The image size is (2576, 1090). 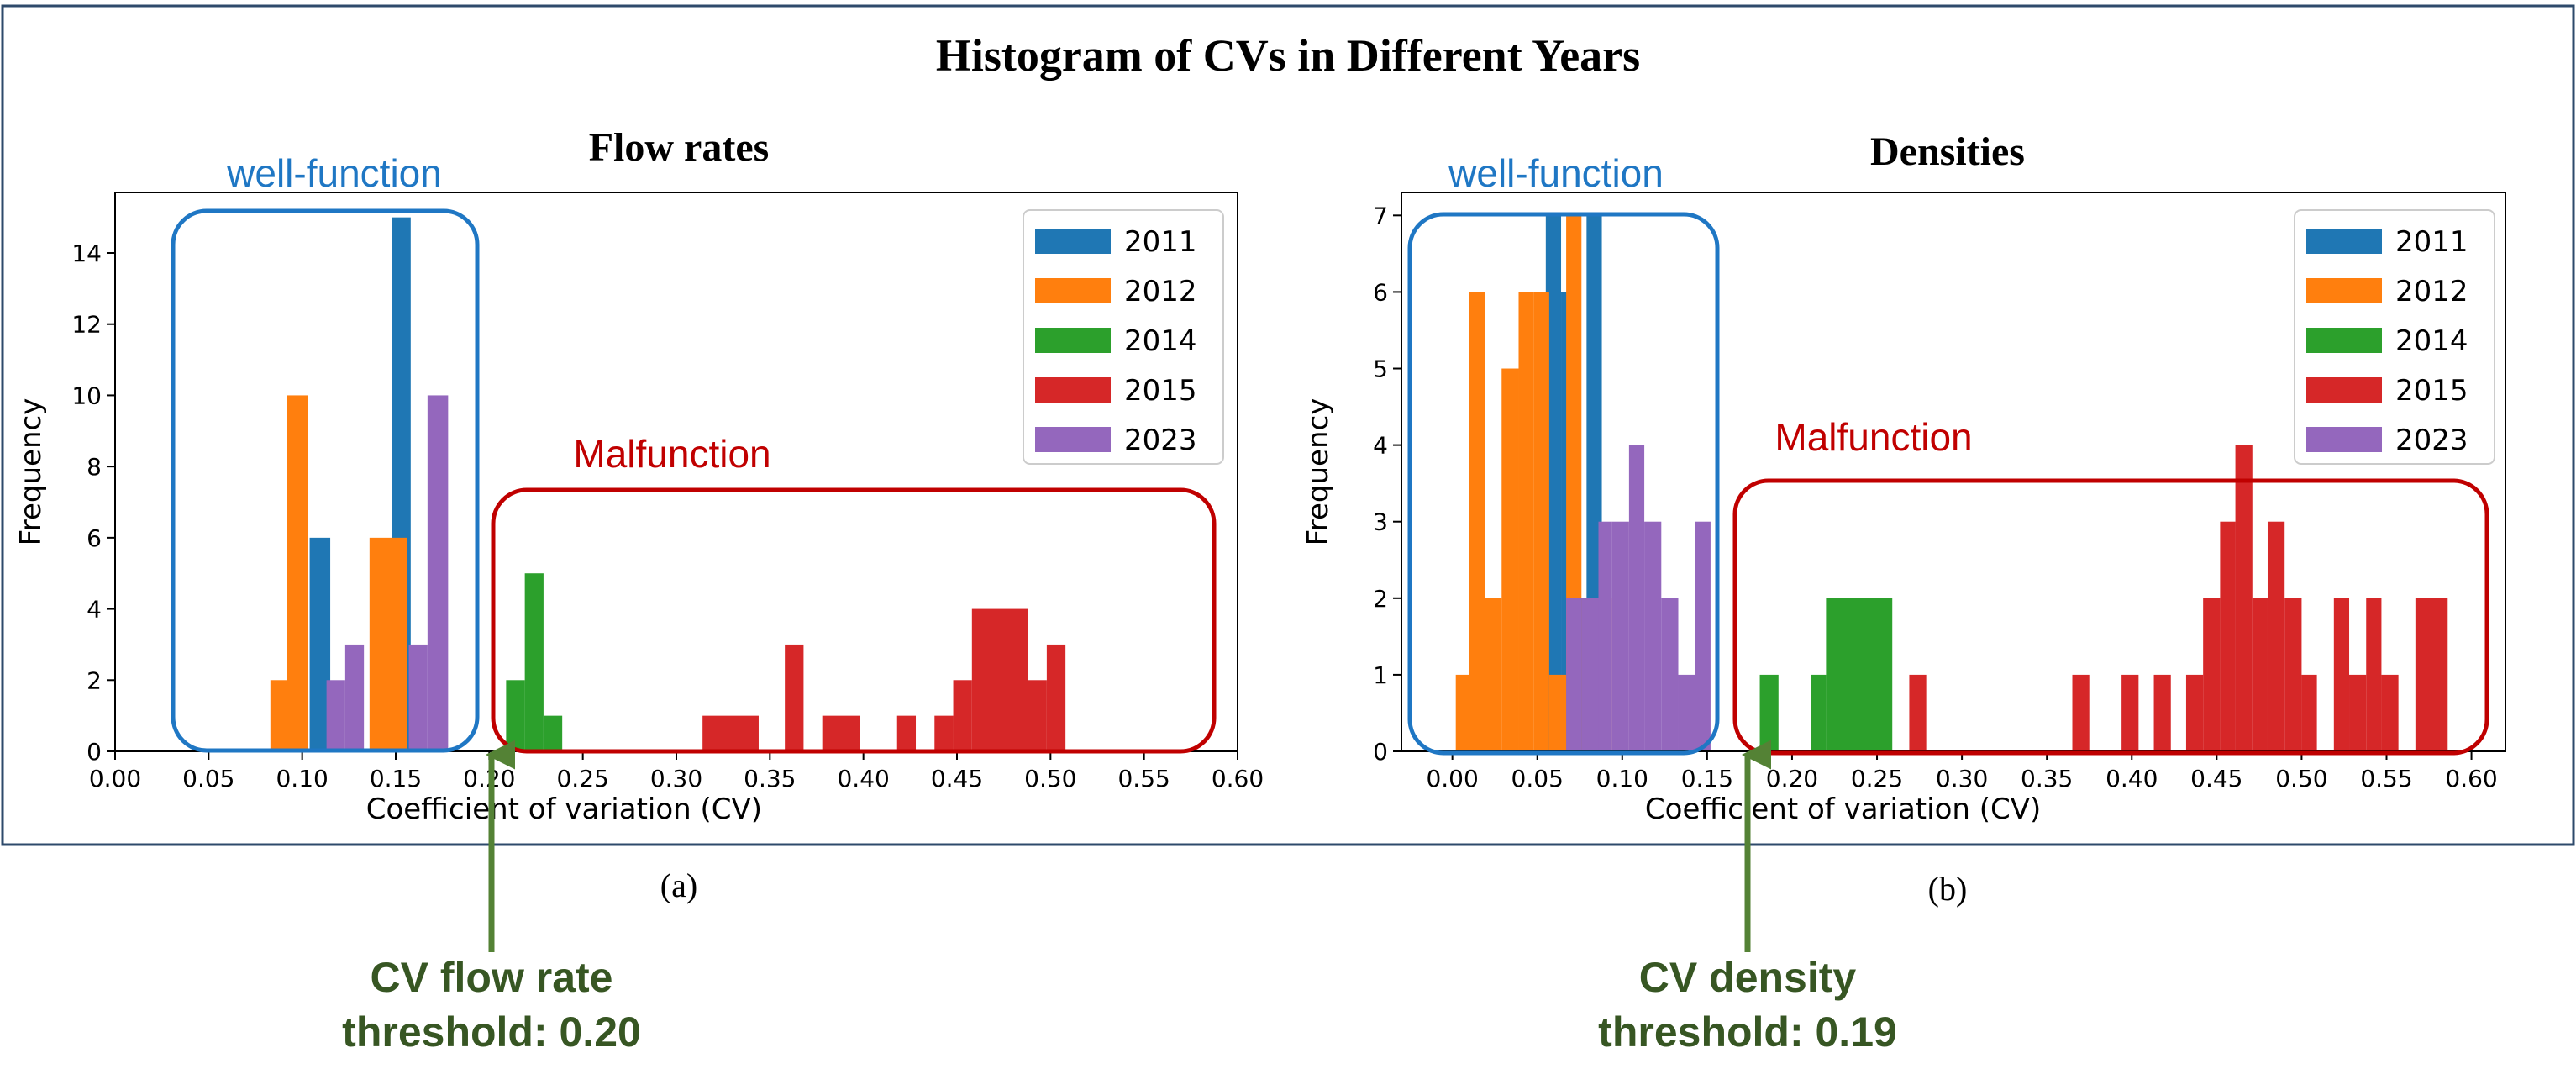 What do you see at coordinates (1380, 522) in the screenshot?
I see `y-tick-label: 3` at bounding box center [1380, 522].